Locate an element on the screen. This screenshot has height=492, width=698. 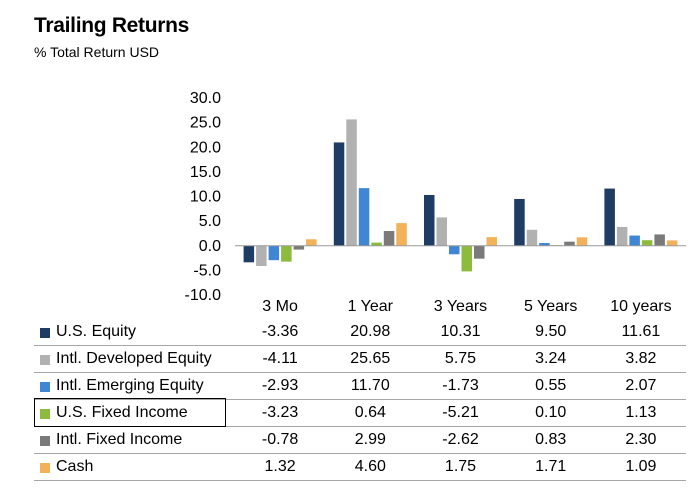
table-row: U.S. Equity -3.36 20.98 10.31 9.50 11.61 is located at coordinates (360, 332).